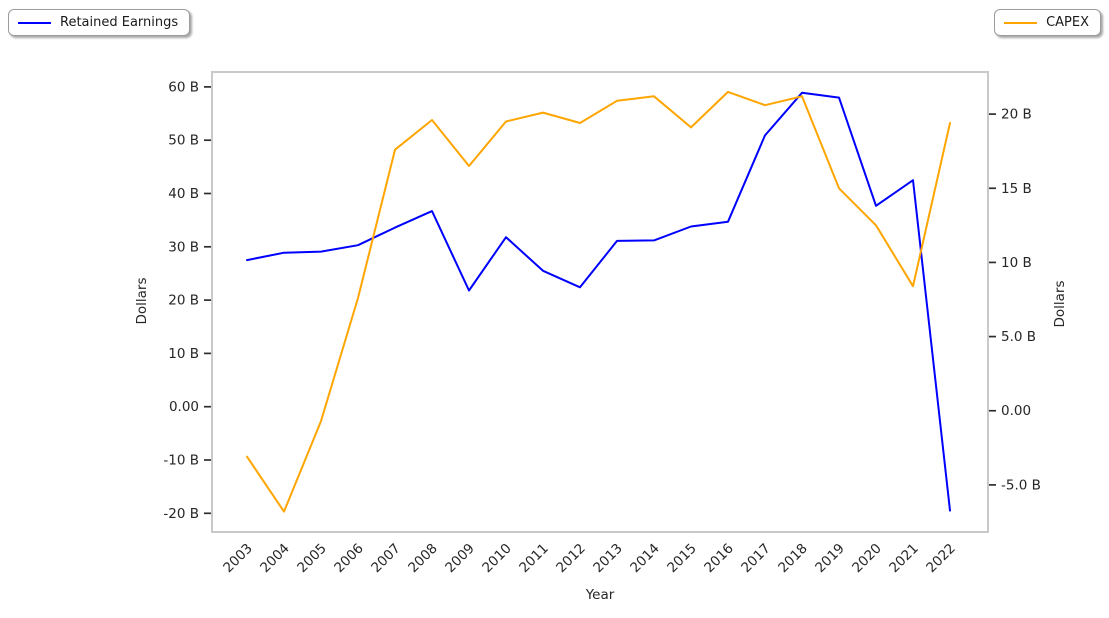 This screenshot has width=1109, height=618. What do you see at coordinates (386, 559) in the screenshot?
I see `x-axis-tick-label: 2007` at bounding box center [386, 559].